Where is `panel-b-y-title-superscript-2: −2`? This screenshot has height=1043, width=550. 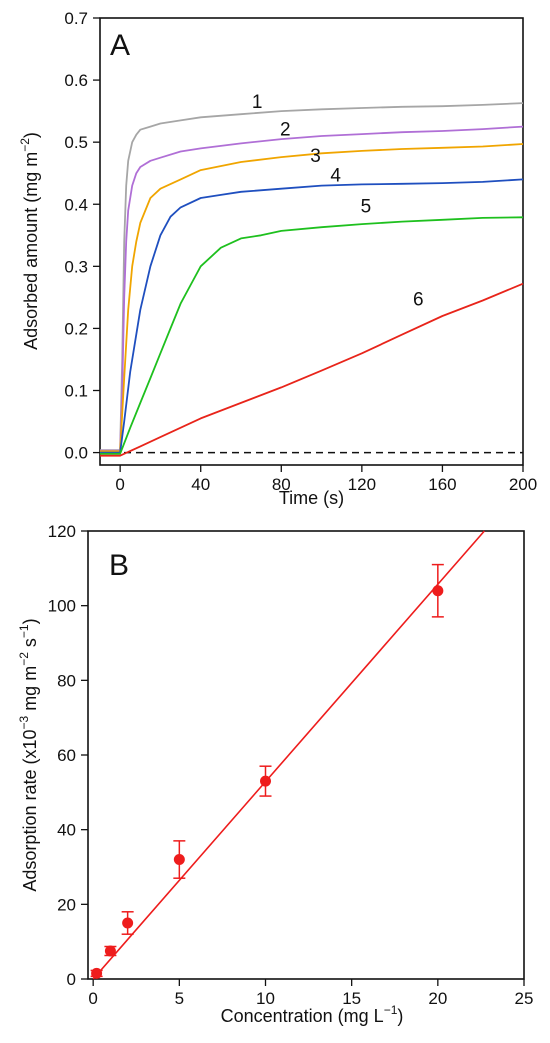
panel-b-y-title-superscript-2: −2 is located at coordinates (24, 659).